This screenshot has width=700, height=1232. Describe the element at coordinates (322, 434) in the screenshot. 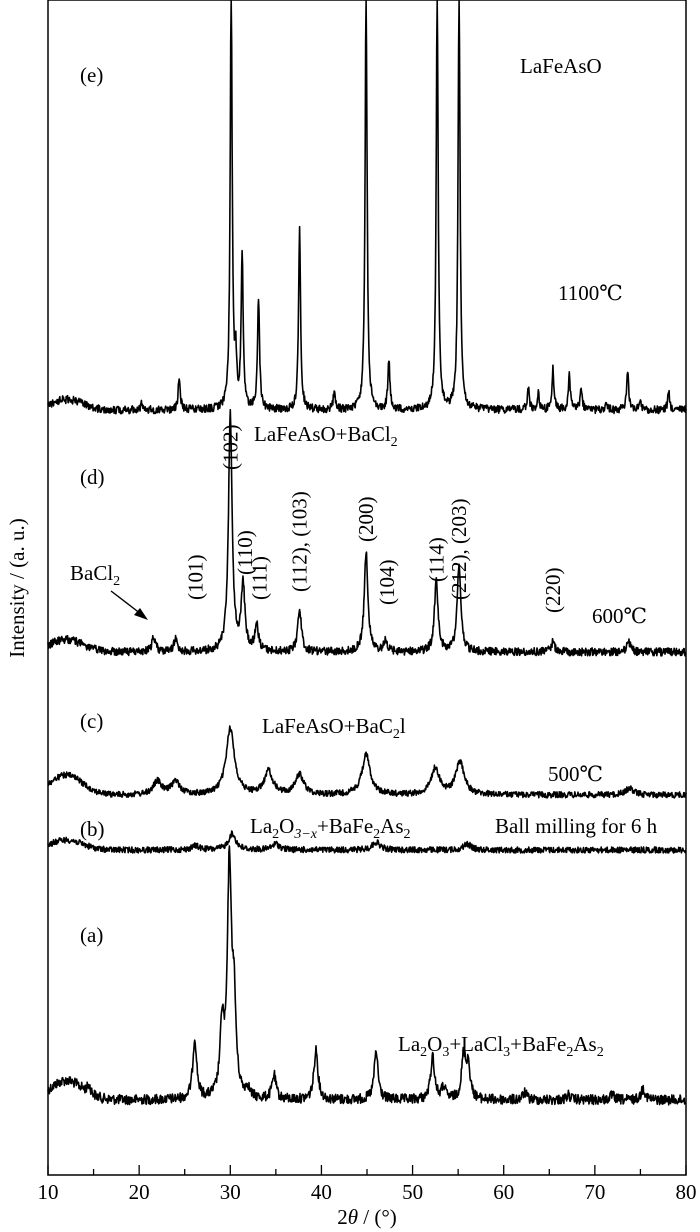

I see `series-label-d-main: LaFeAsO+BaCl` at that location.